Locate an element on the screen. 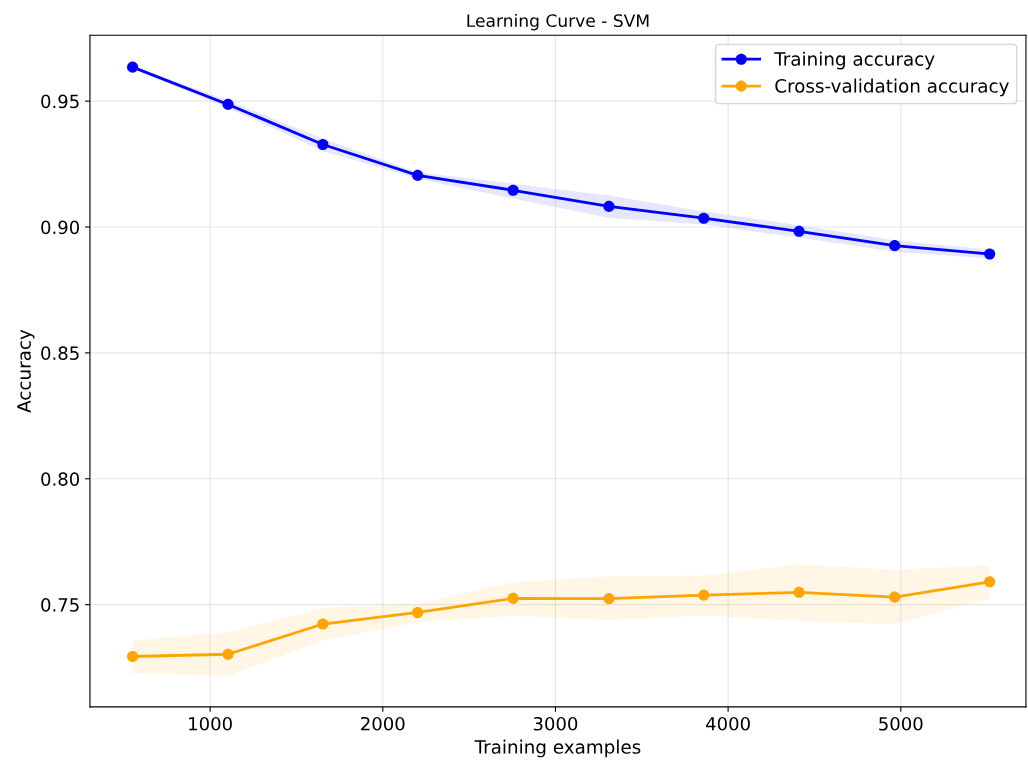  x-tick-label: 4000 is located at coordinates (728, 723).